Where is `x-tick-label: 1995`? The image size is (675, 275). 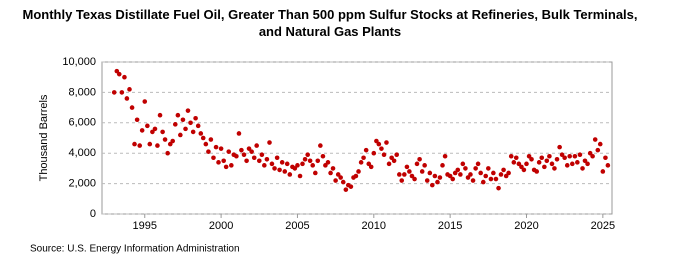
x-tick-label: 1995 is located at coordinates (145, 226).